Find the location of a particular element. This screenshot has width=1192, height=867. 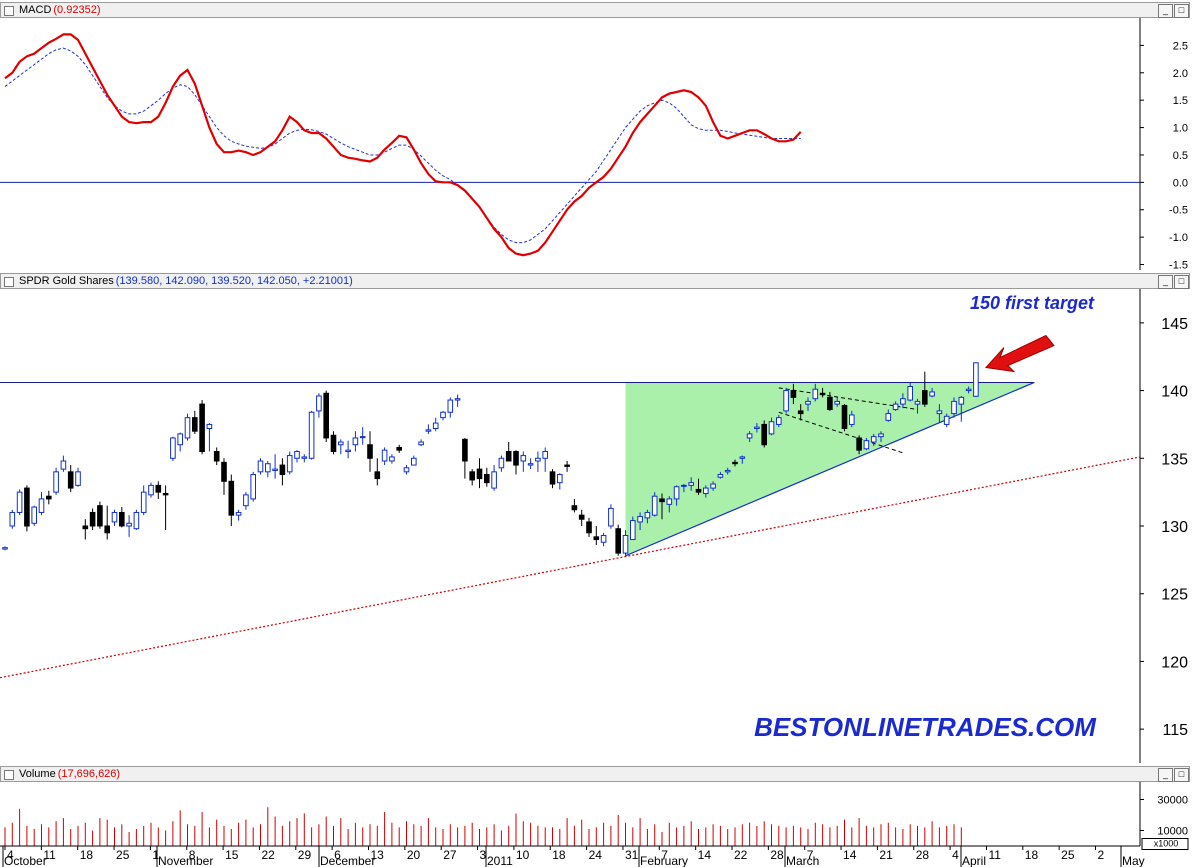

price-y-tick-label: 140 is located at coordinates (1174, 392).